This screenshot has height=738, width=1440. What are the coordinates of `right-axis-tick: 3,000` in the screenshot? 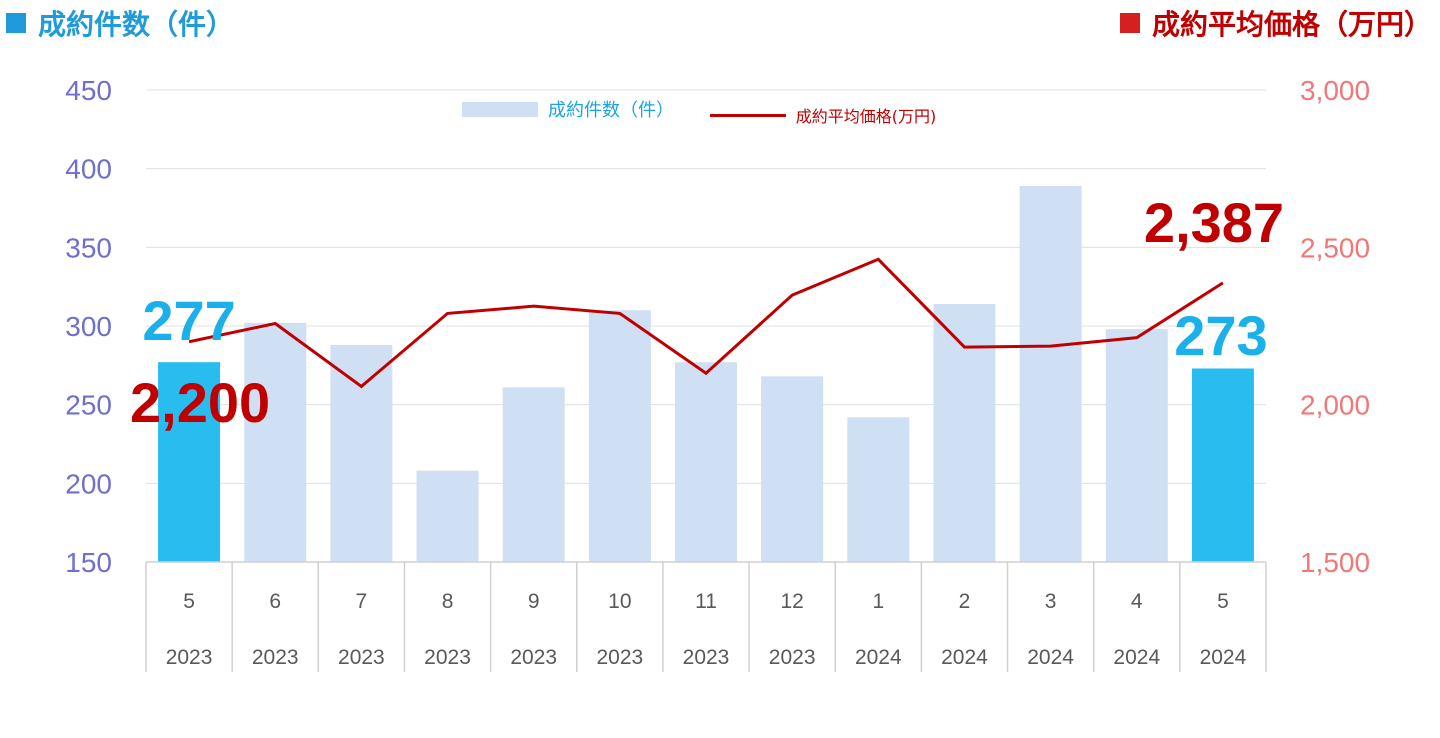 It's located at (1335, 90).